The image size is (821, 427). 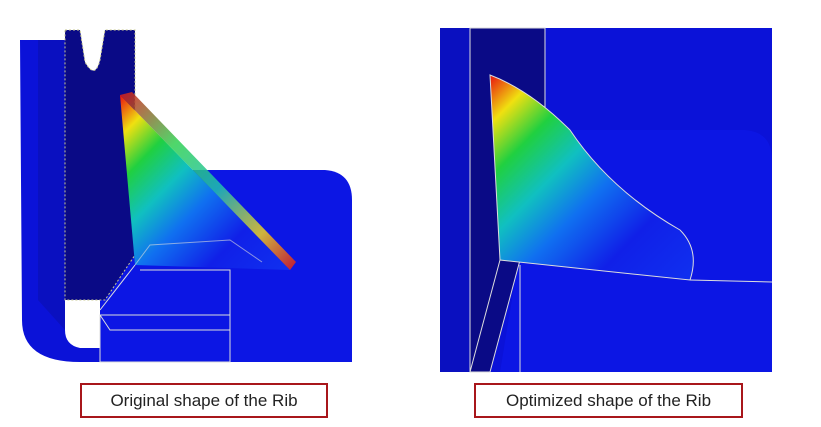 What do you see at coordinates (608, 400) in the screenshot?
I see `caption-optimized: Optimized shape of the Rib` at bounding box center [608, 400].